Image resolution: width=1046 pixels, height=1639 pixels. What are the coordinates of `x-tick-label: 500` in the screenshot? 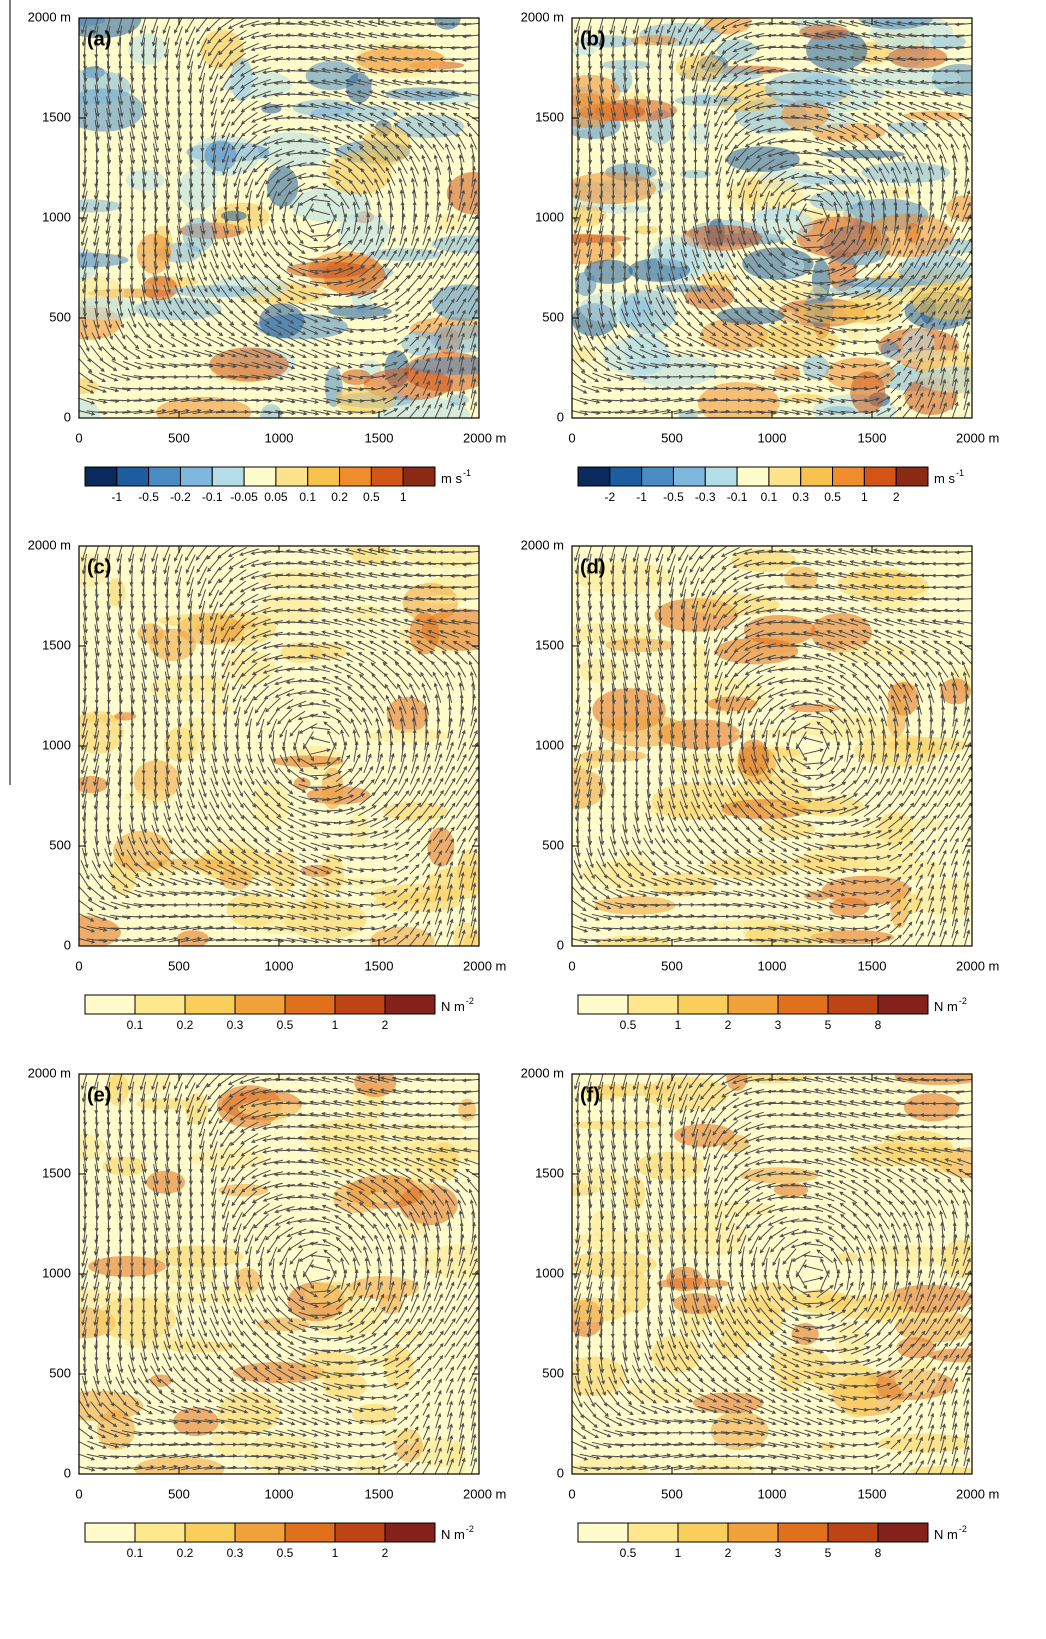 It's located at (672, 965).